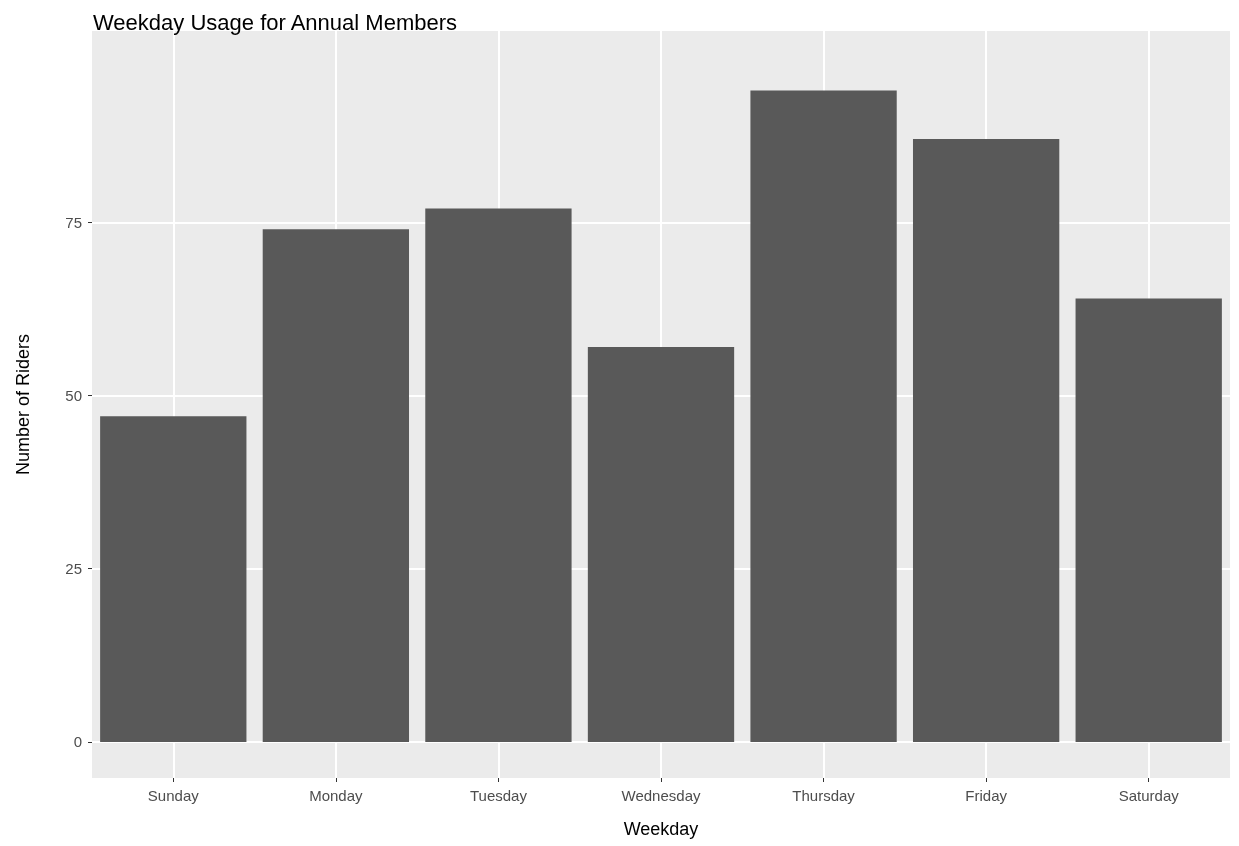 This screenshot has height=846, width=1239. I want to click on y-axis-title: Number of Riders, so click(23, 404).